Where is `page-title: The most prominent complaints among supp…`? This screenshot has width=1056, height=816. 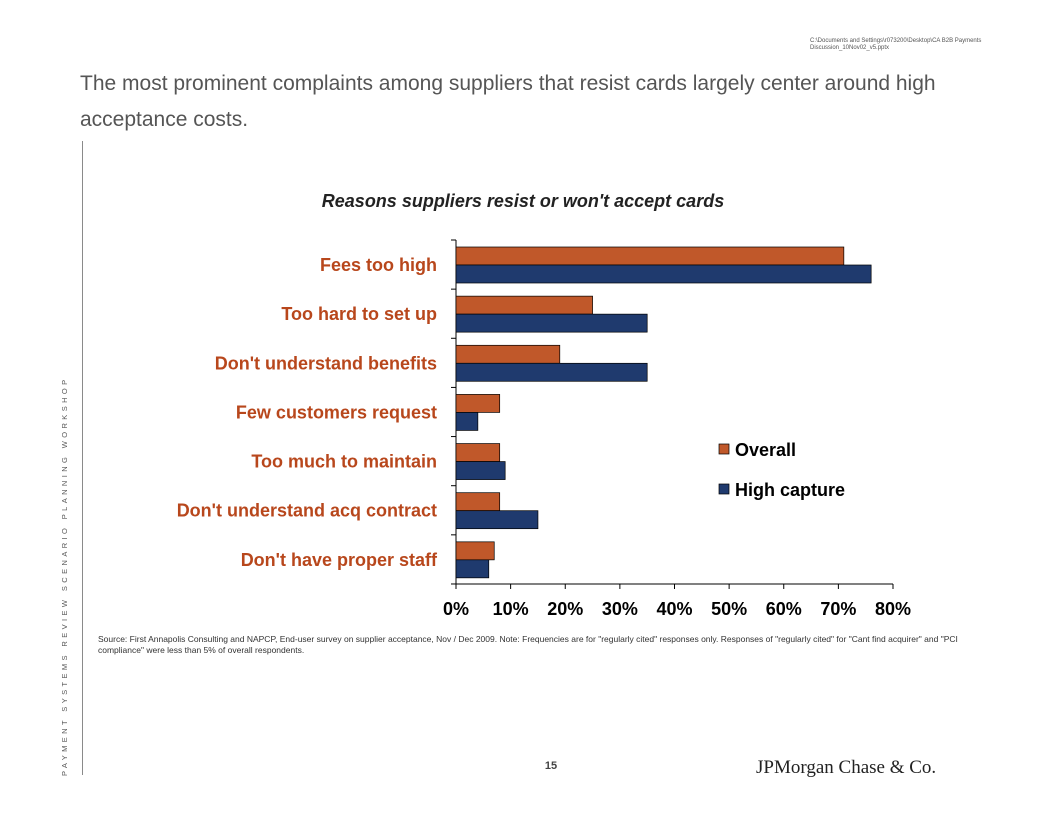
page-title: The most prominent complaints among supp… is located at coordinates (508, 101).